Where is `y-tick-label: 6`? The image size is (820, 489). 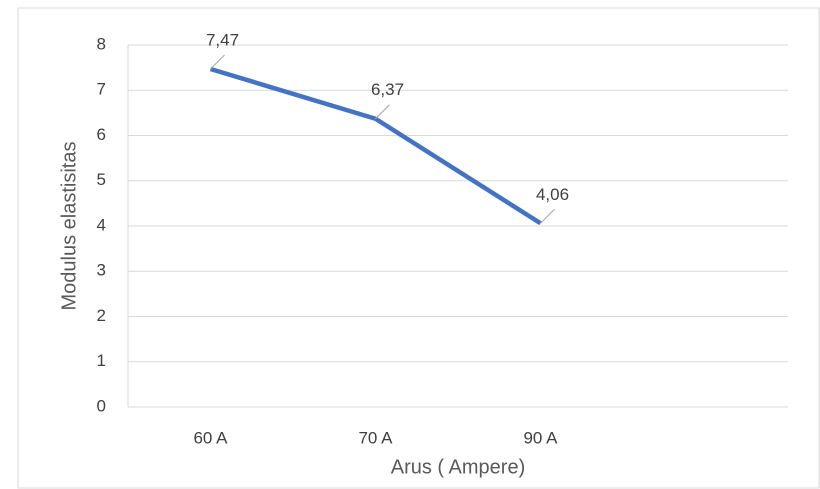 y-tick-label: 6 is located at coordinates (101, 134).